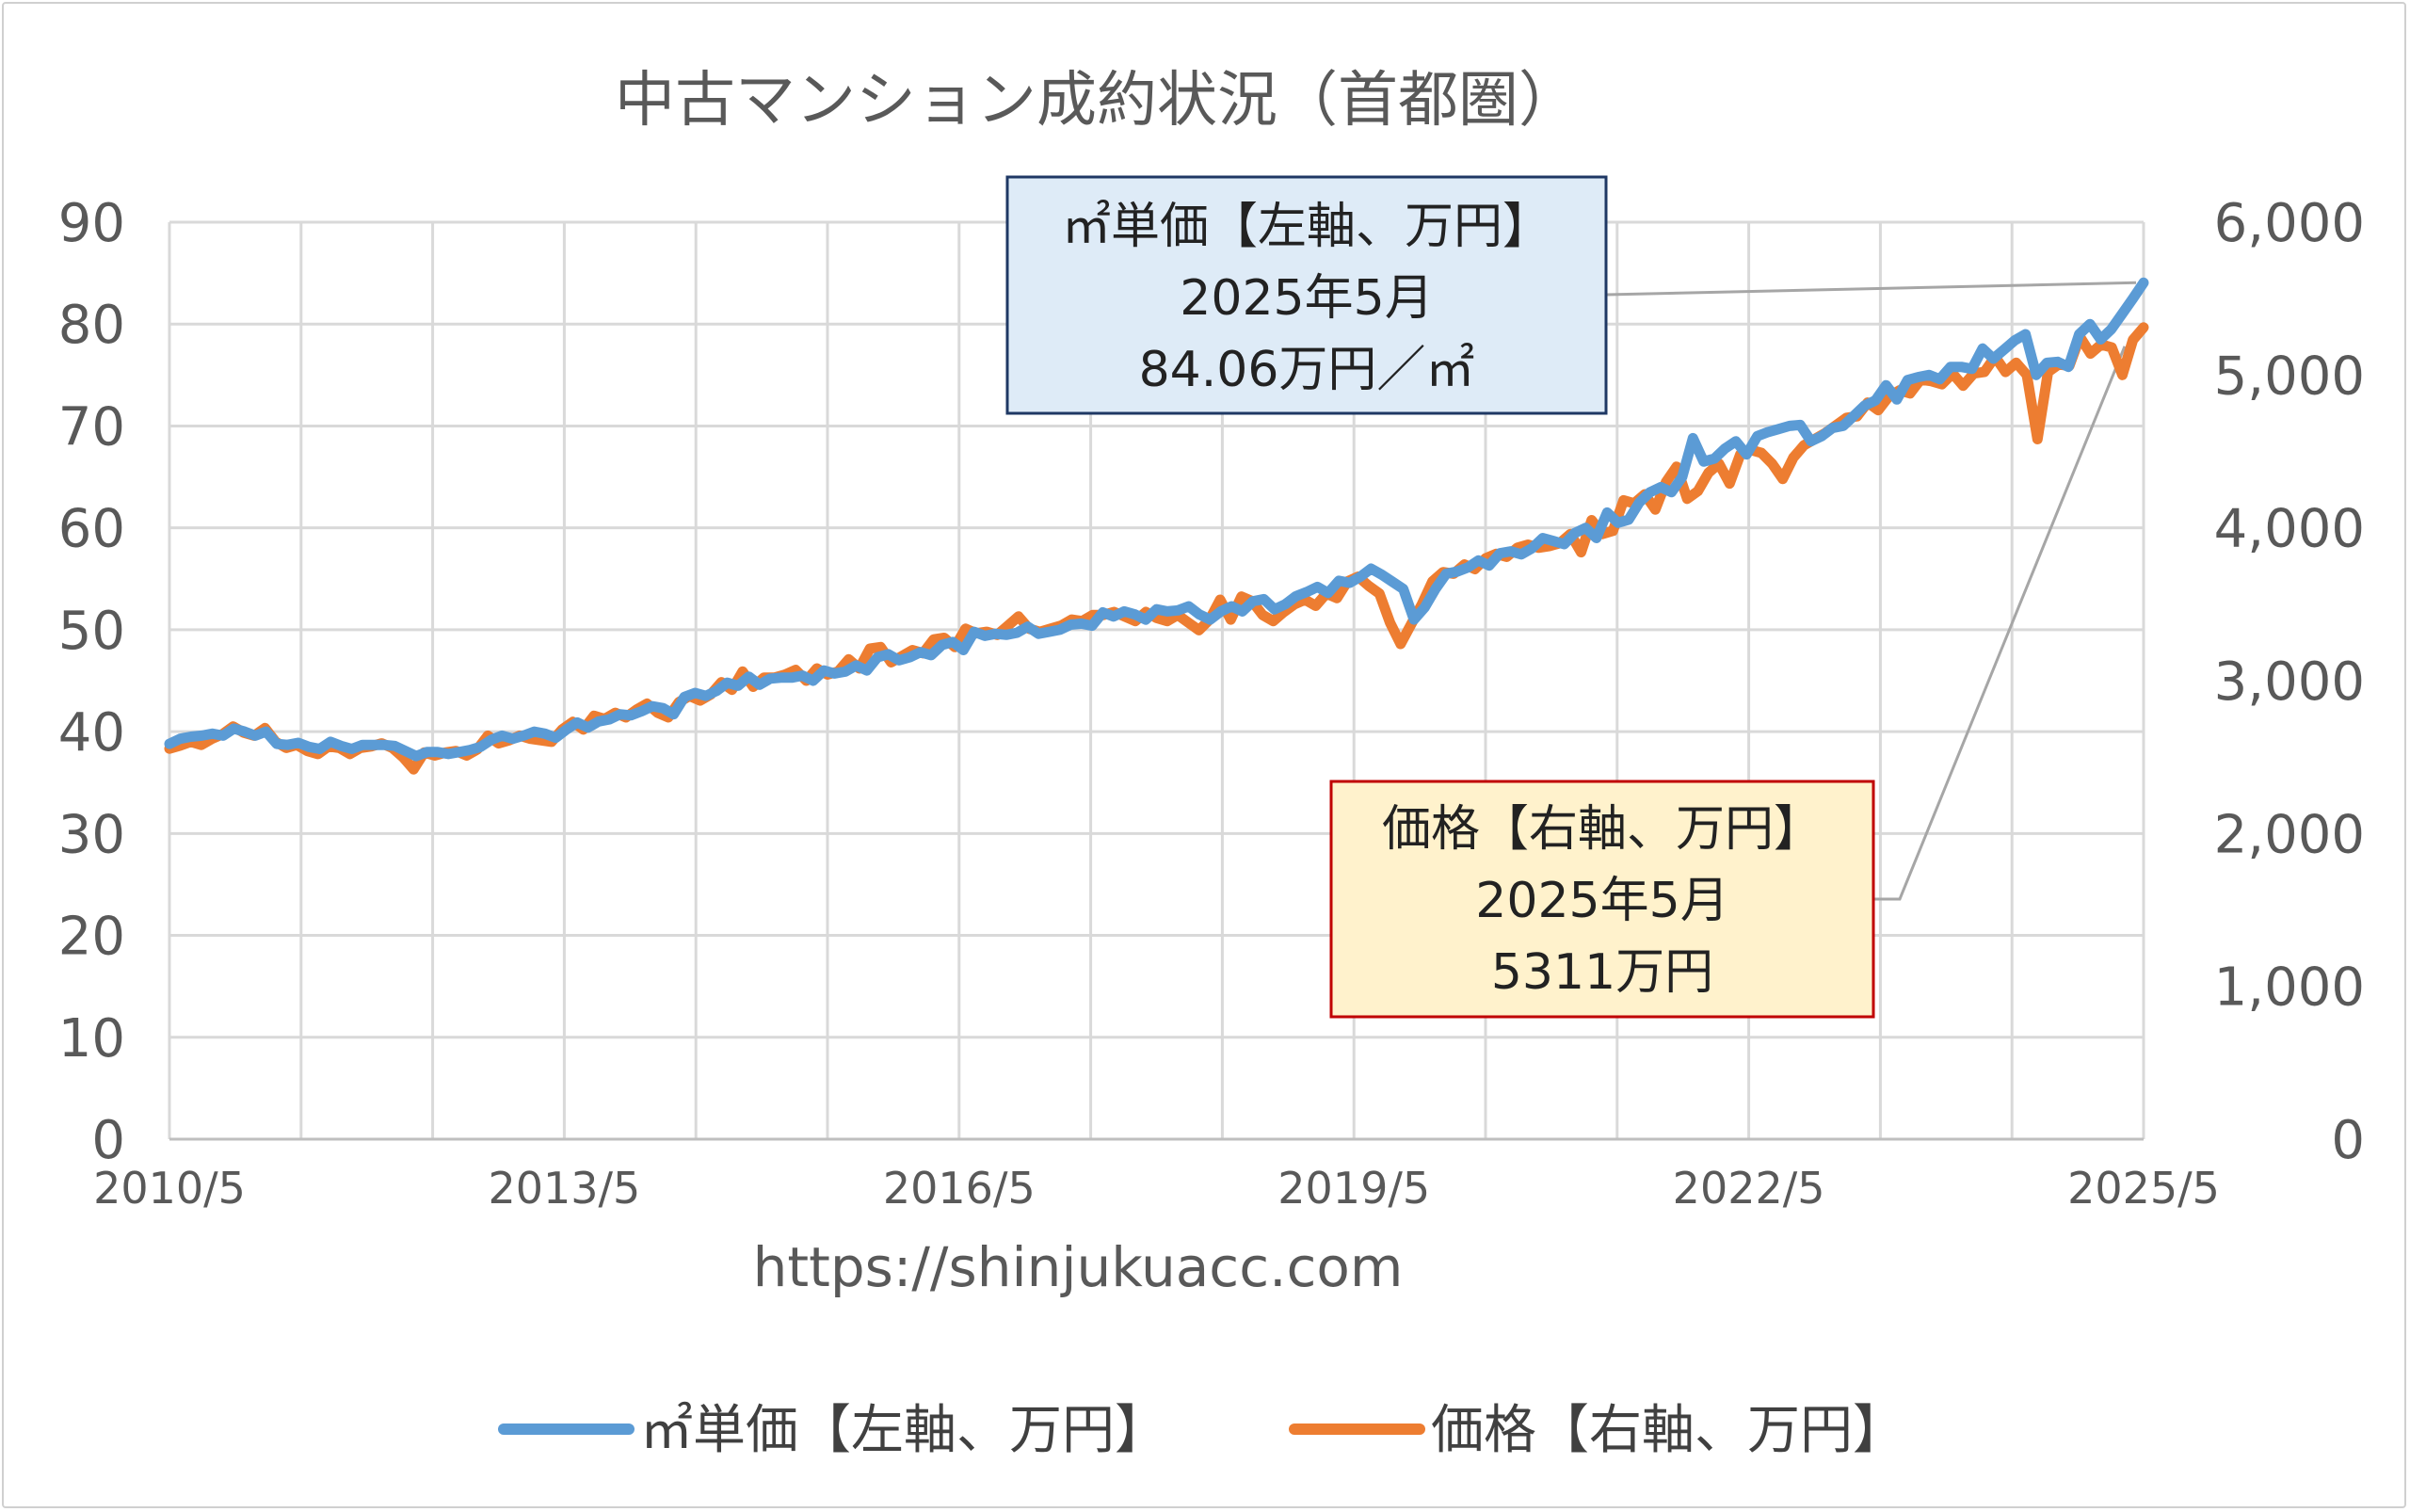 The width and height of the screenshot is (2410, 1512). I want to click on chart-title: 中古マンション成約状況（首都圏）, so click(1097, 101).